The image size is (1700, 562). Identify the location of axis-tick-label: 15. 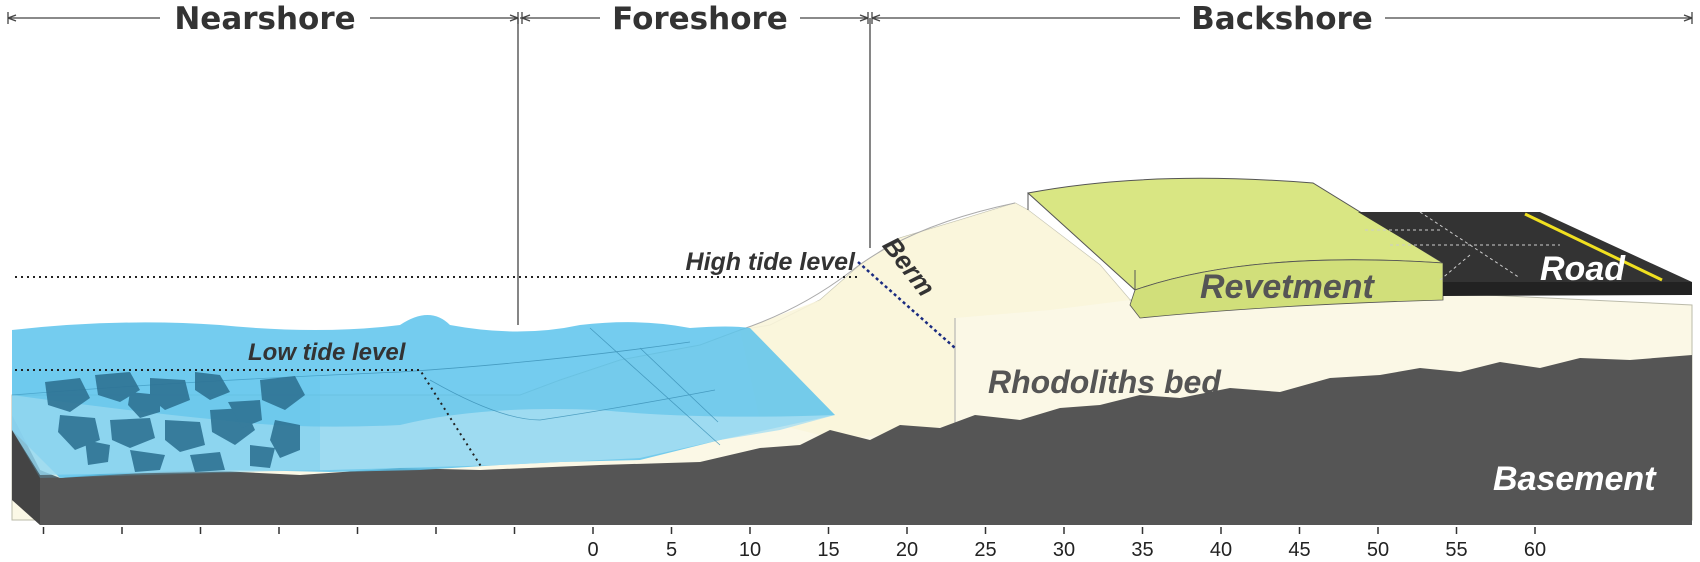
(828, 550).